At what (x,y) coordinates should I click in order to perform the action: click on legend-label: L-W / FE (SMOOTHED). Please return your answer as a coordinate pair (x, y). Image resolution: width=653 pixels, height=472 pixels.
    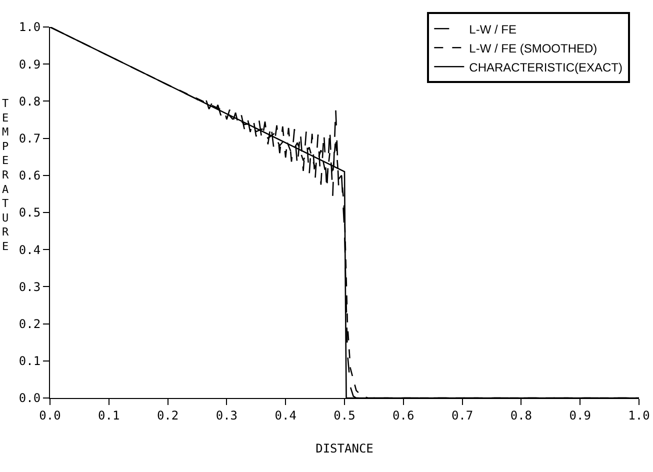
    Looking at the image, I should click on (533, 48).